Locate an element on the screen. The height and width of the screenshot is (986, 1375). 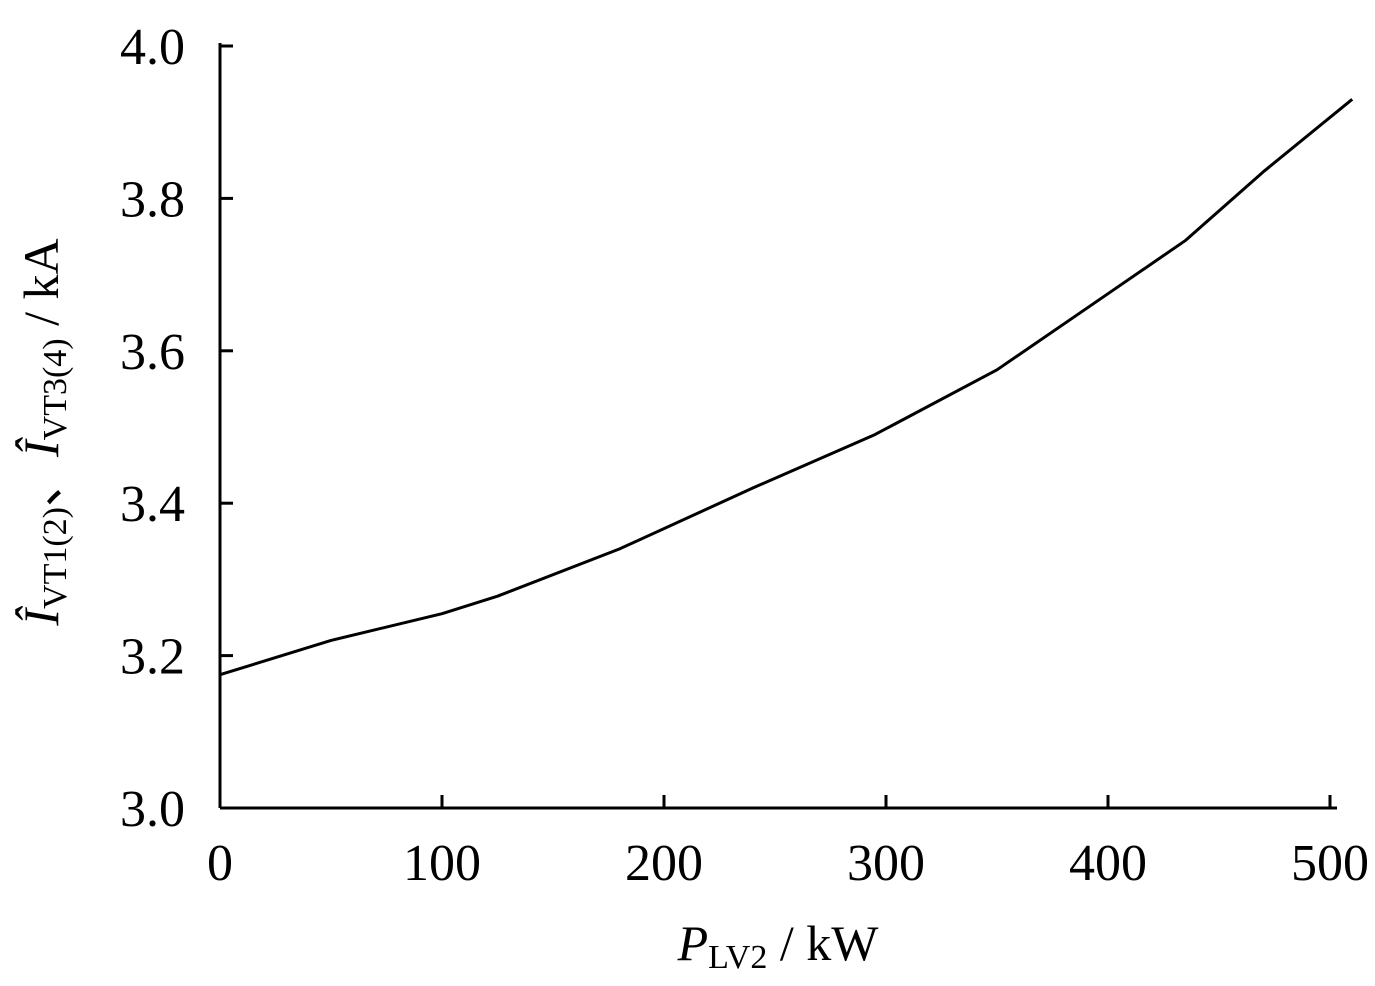
x-tick-label: 200 is located at coordinates (664, 863).